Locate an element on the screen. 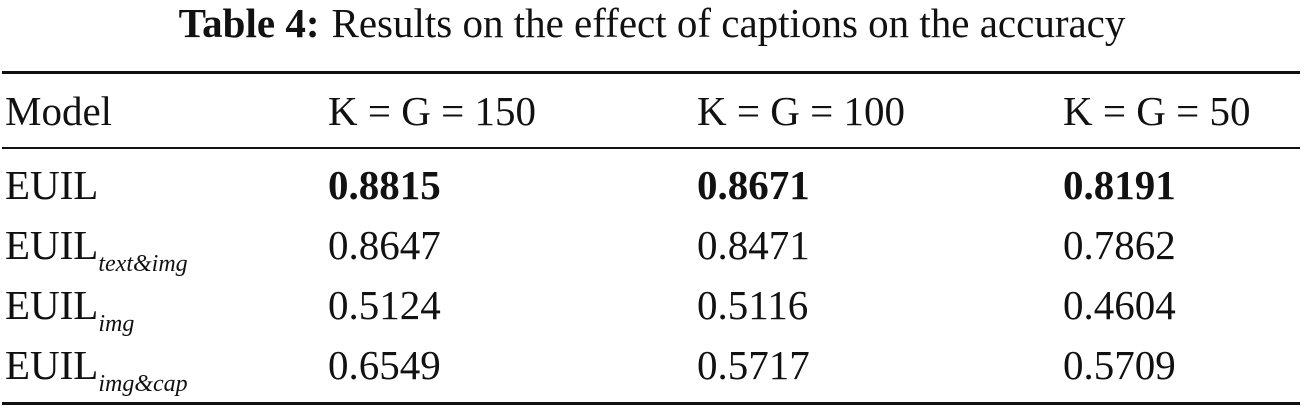  value-cell: 0.7862 is located at coordinates (1119, 245).